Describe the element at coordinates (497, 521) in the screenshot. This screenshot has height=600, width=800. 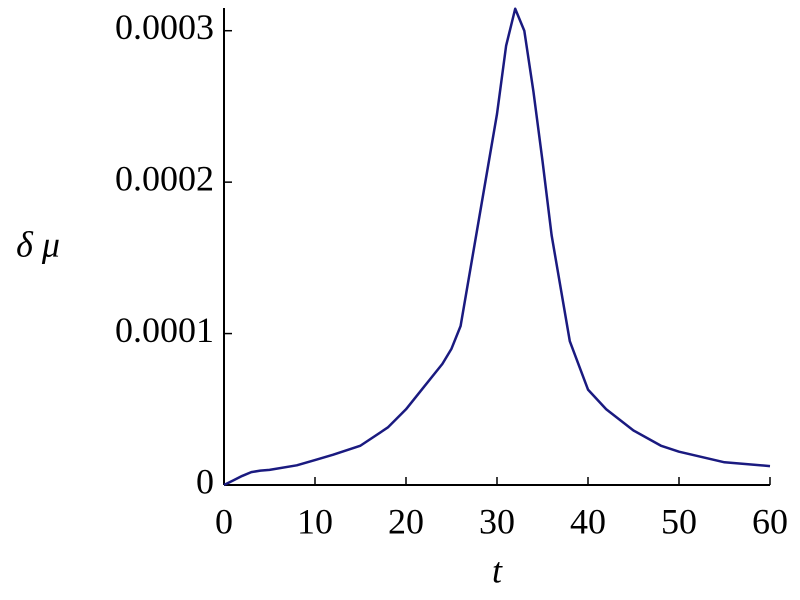
I see `x-tick-label: 30` at that location.